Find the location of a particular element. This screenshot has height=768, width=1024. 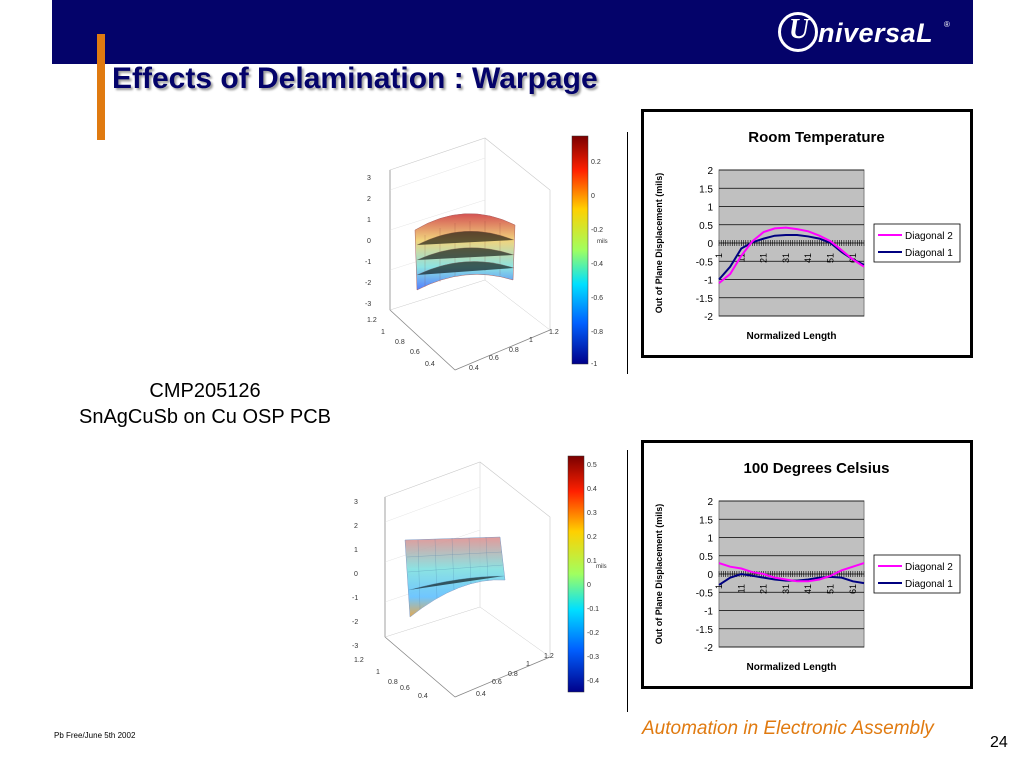

footer-date: Pb Free/June 5th 2002 is located at coordinates (95, 735).